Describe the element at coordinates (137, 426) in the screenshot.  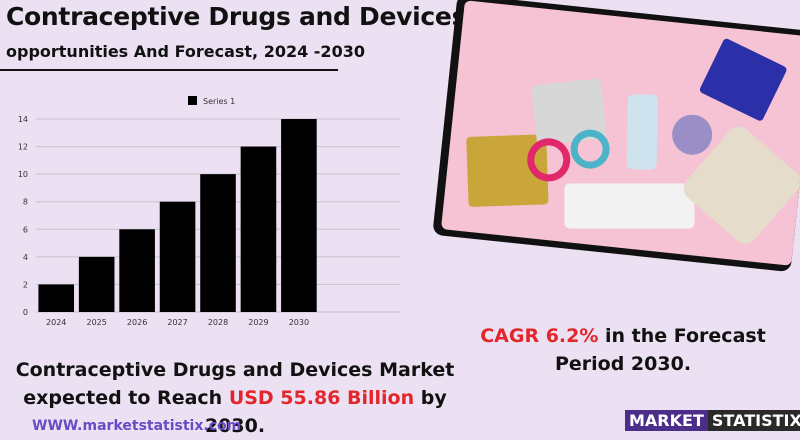
I see `website-link: WWW.marketstatistix.com` at that location.